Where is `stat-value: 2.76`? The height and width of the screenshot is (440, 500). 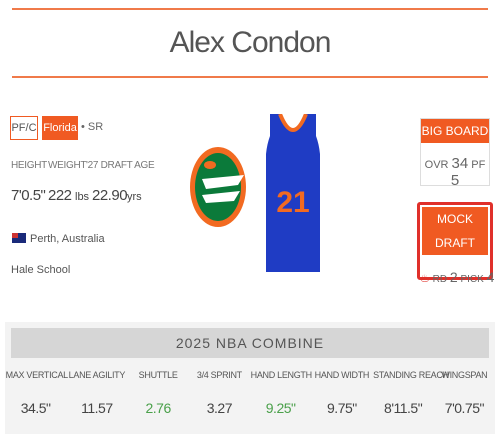 stat-value: 2.76 is located at coordinates (158, 408).